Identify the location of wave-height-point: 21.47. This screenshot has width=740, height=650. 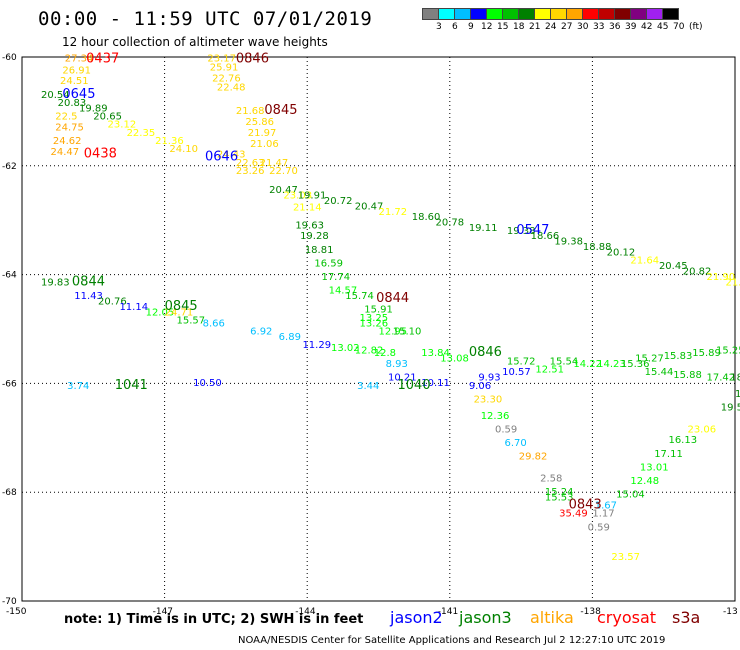
(274, 163).